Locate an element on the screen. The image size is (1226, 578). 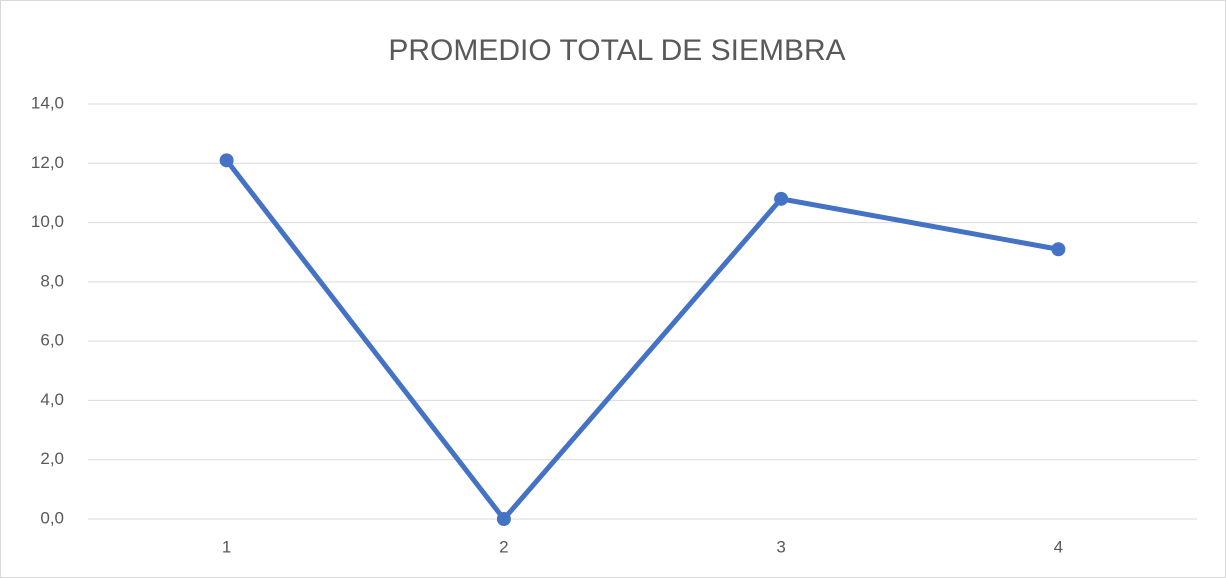
x-tick-label: 4 is located at coordinates (1058, 546).